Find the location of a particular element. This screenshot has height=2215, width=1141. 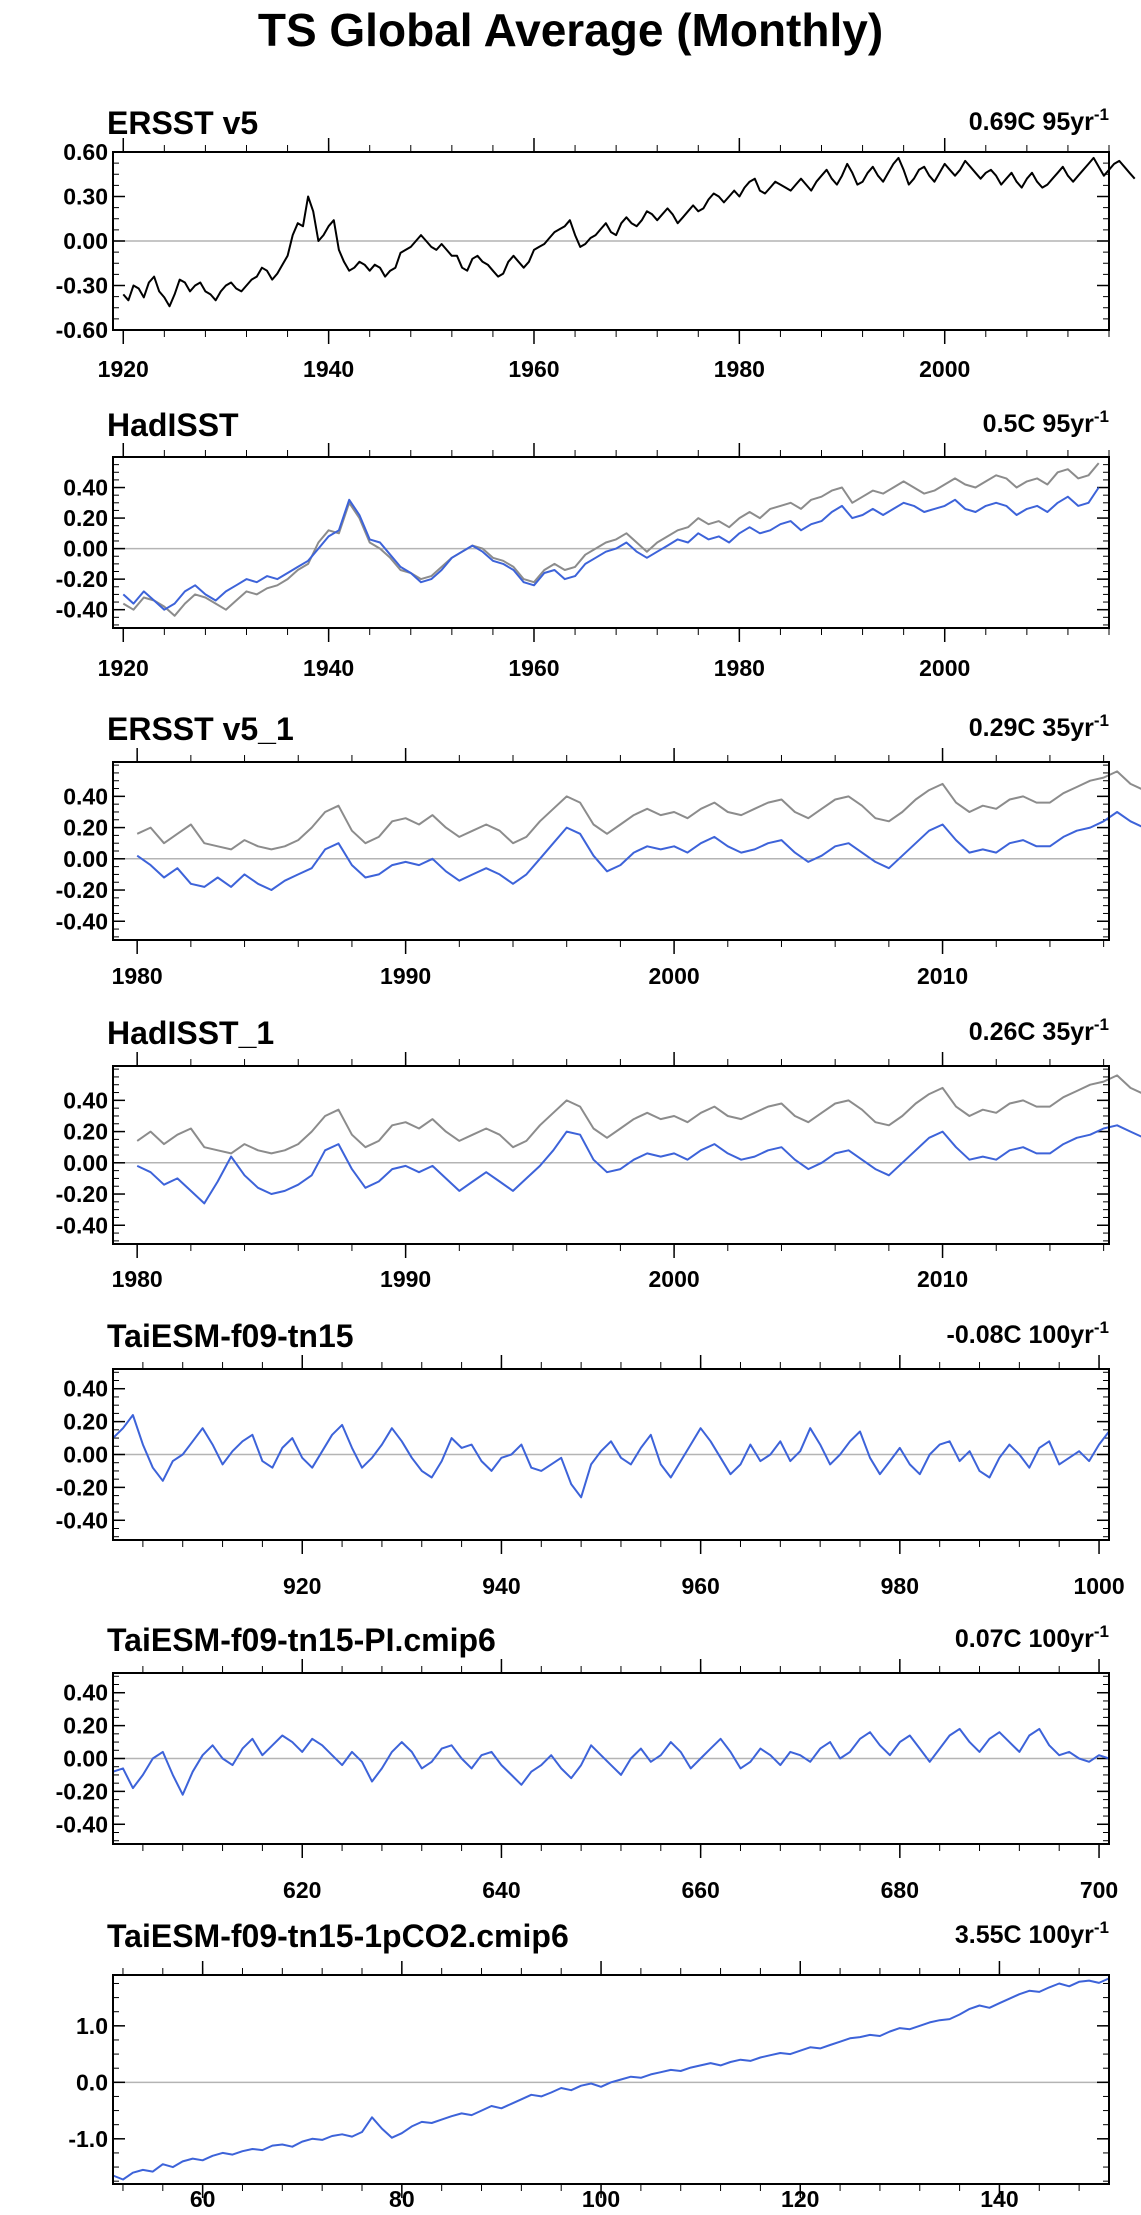

trend-label: 3.55C 100yr-1 is located at coordinates (1032, 1933).